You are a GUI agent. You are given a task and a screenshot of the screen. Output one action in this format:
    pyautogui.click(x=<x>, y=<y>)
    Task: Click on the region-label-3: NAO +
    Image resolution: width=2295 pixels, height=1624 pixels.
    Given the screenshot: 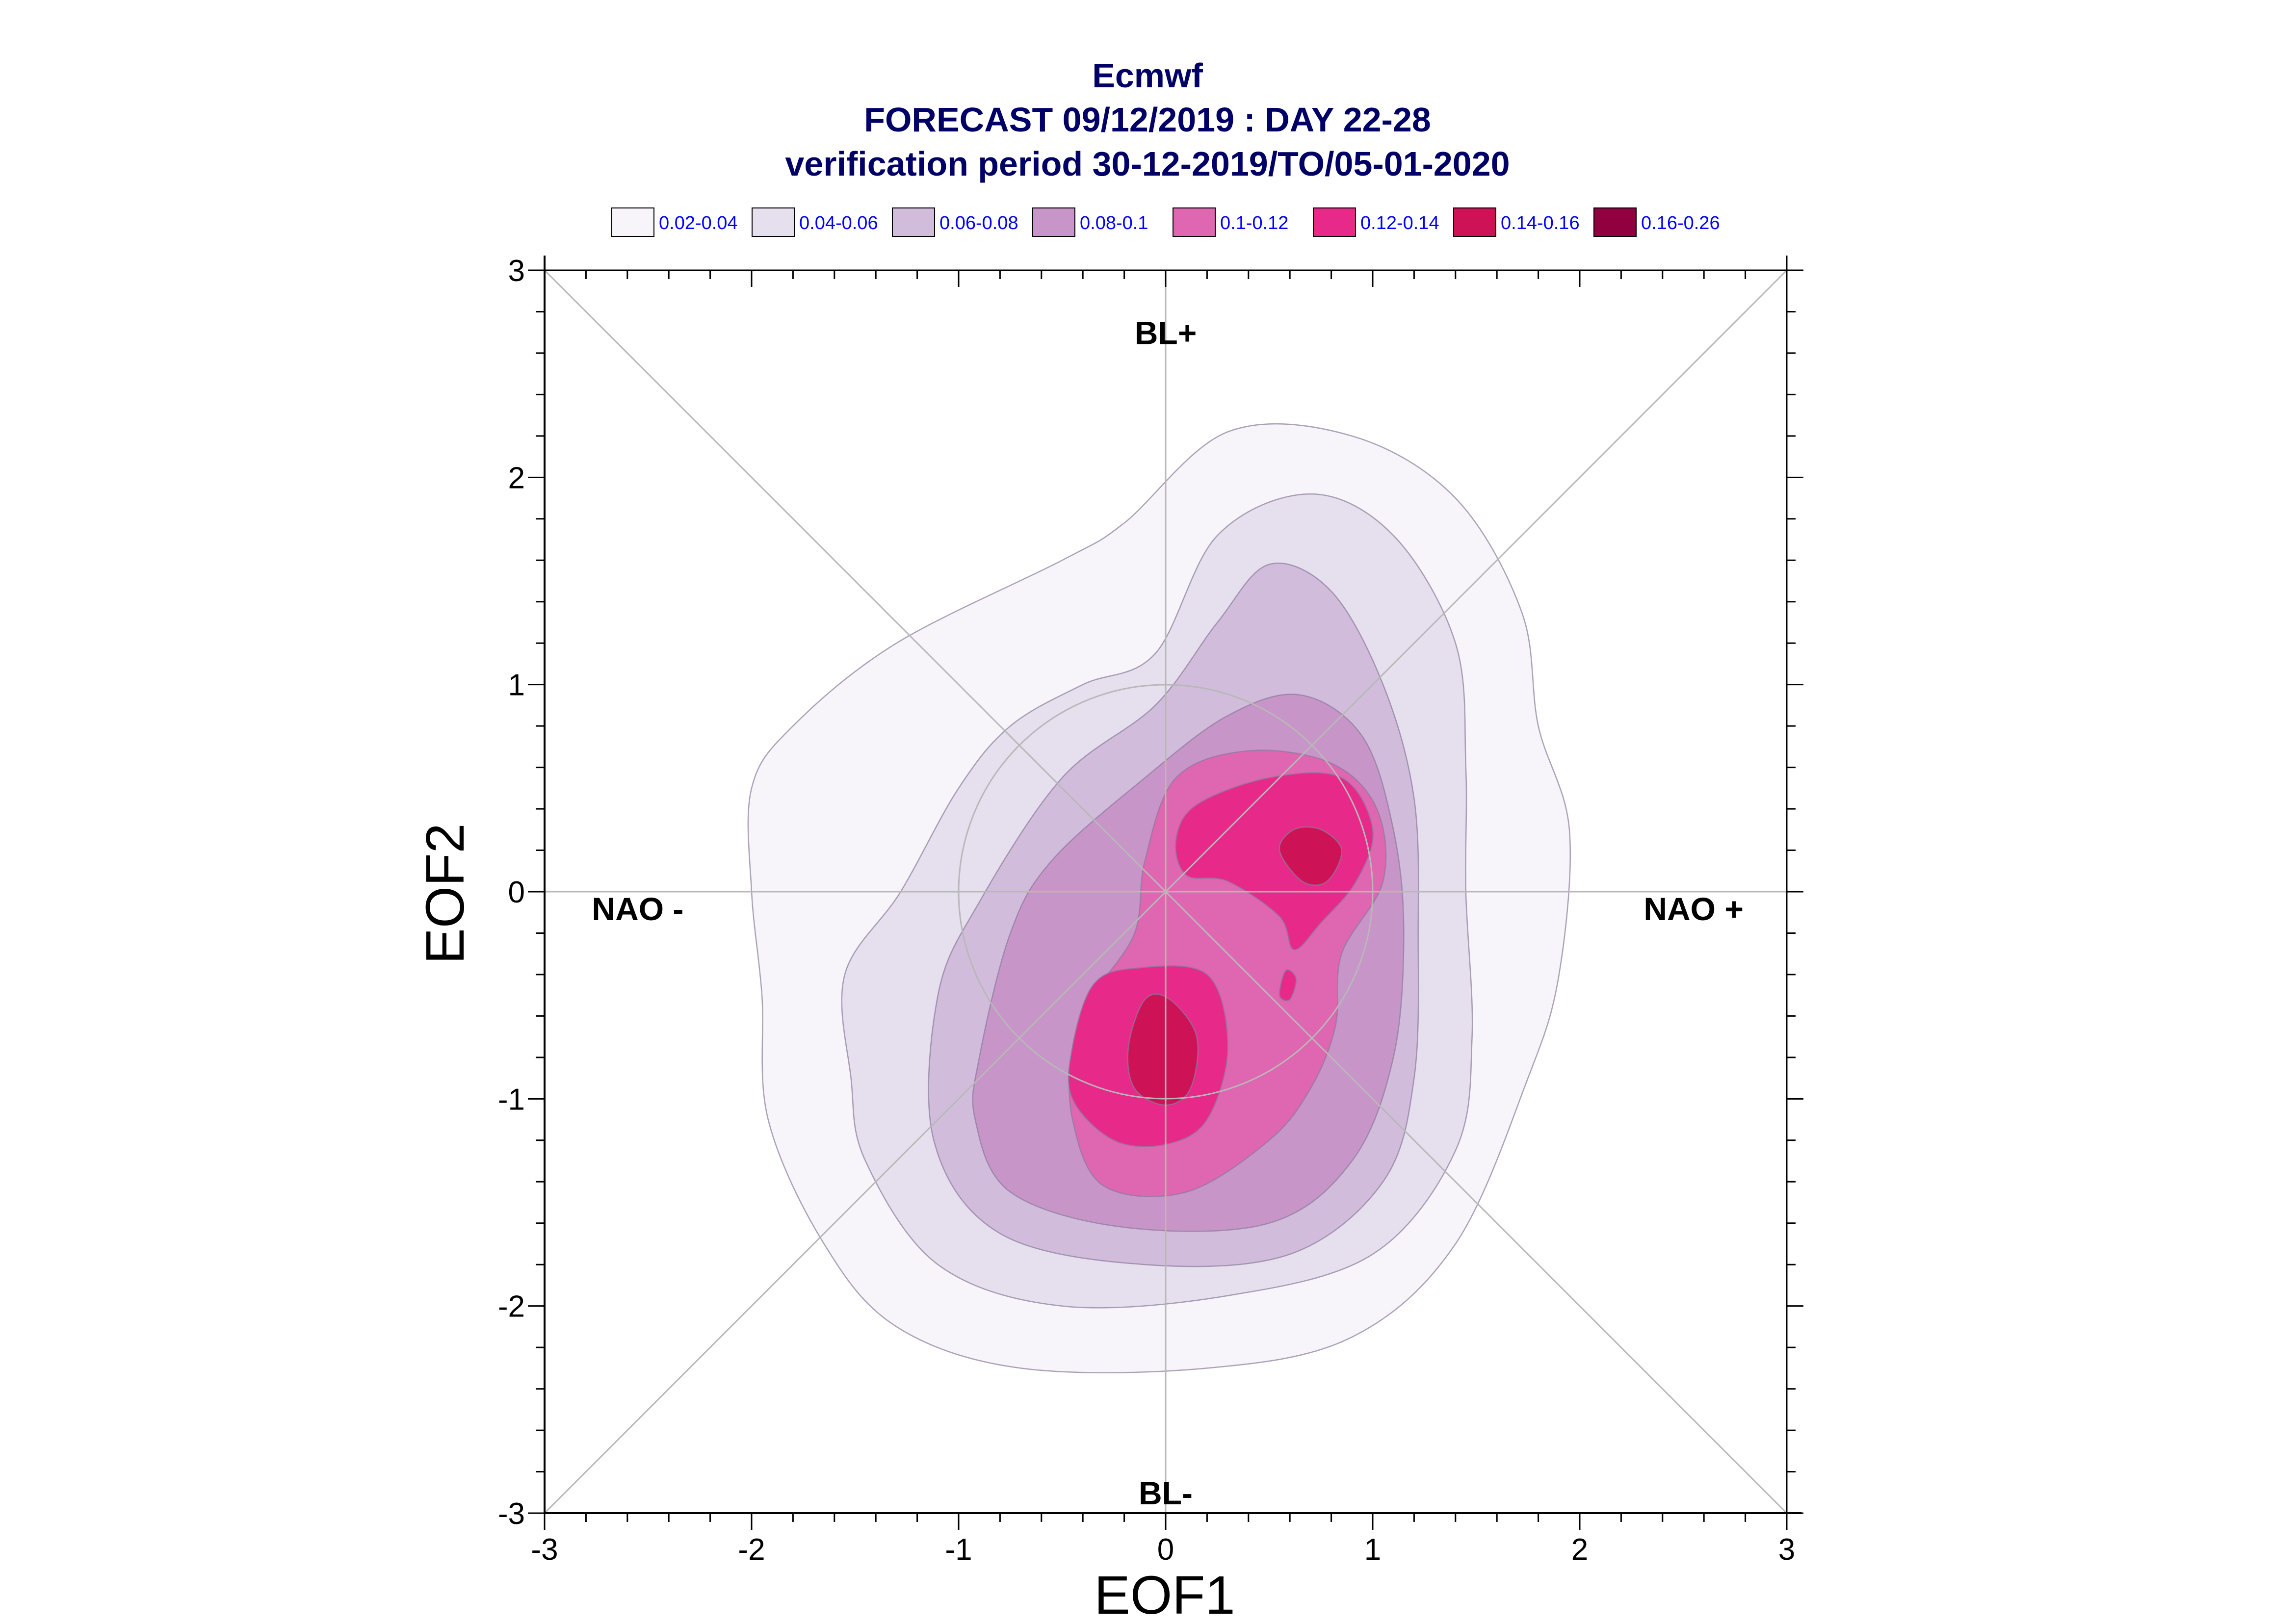 What is the action you would take?
    pyautogui.click(x=1693, y=909)
    